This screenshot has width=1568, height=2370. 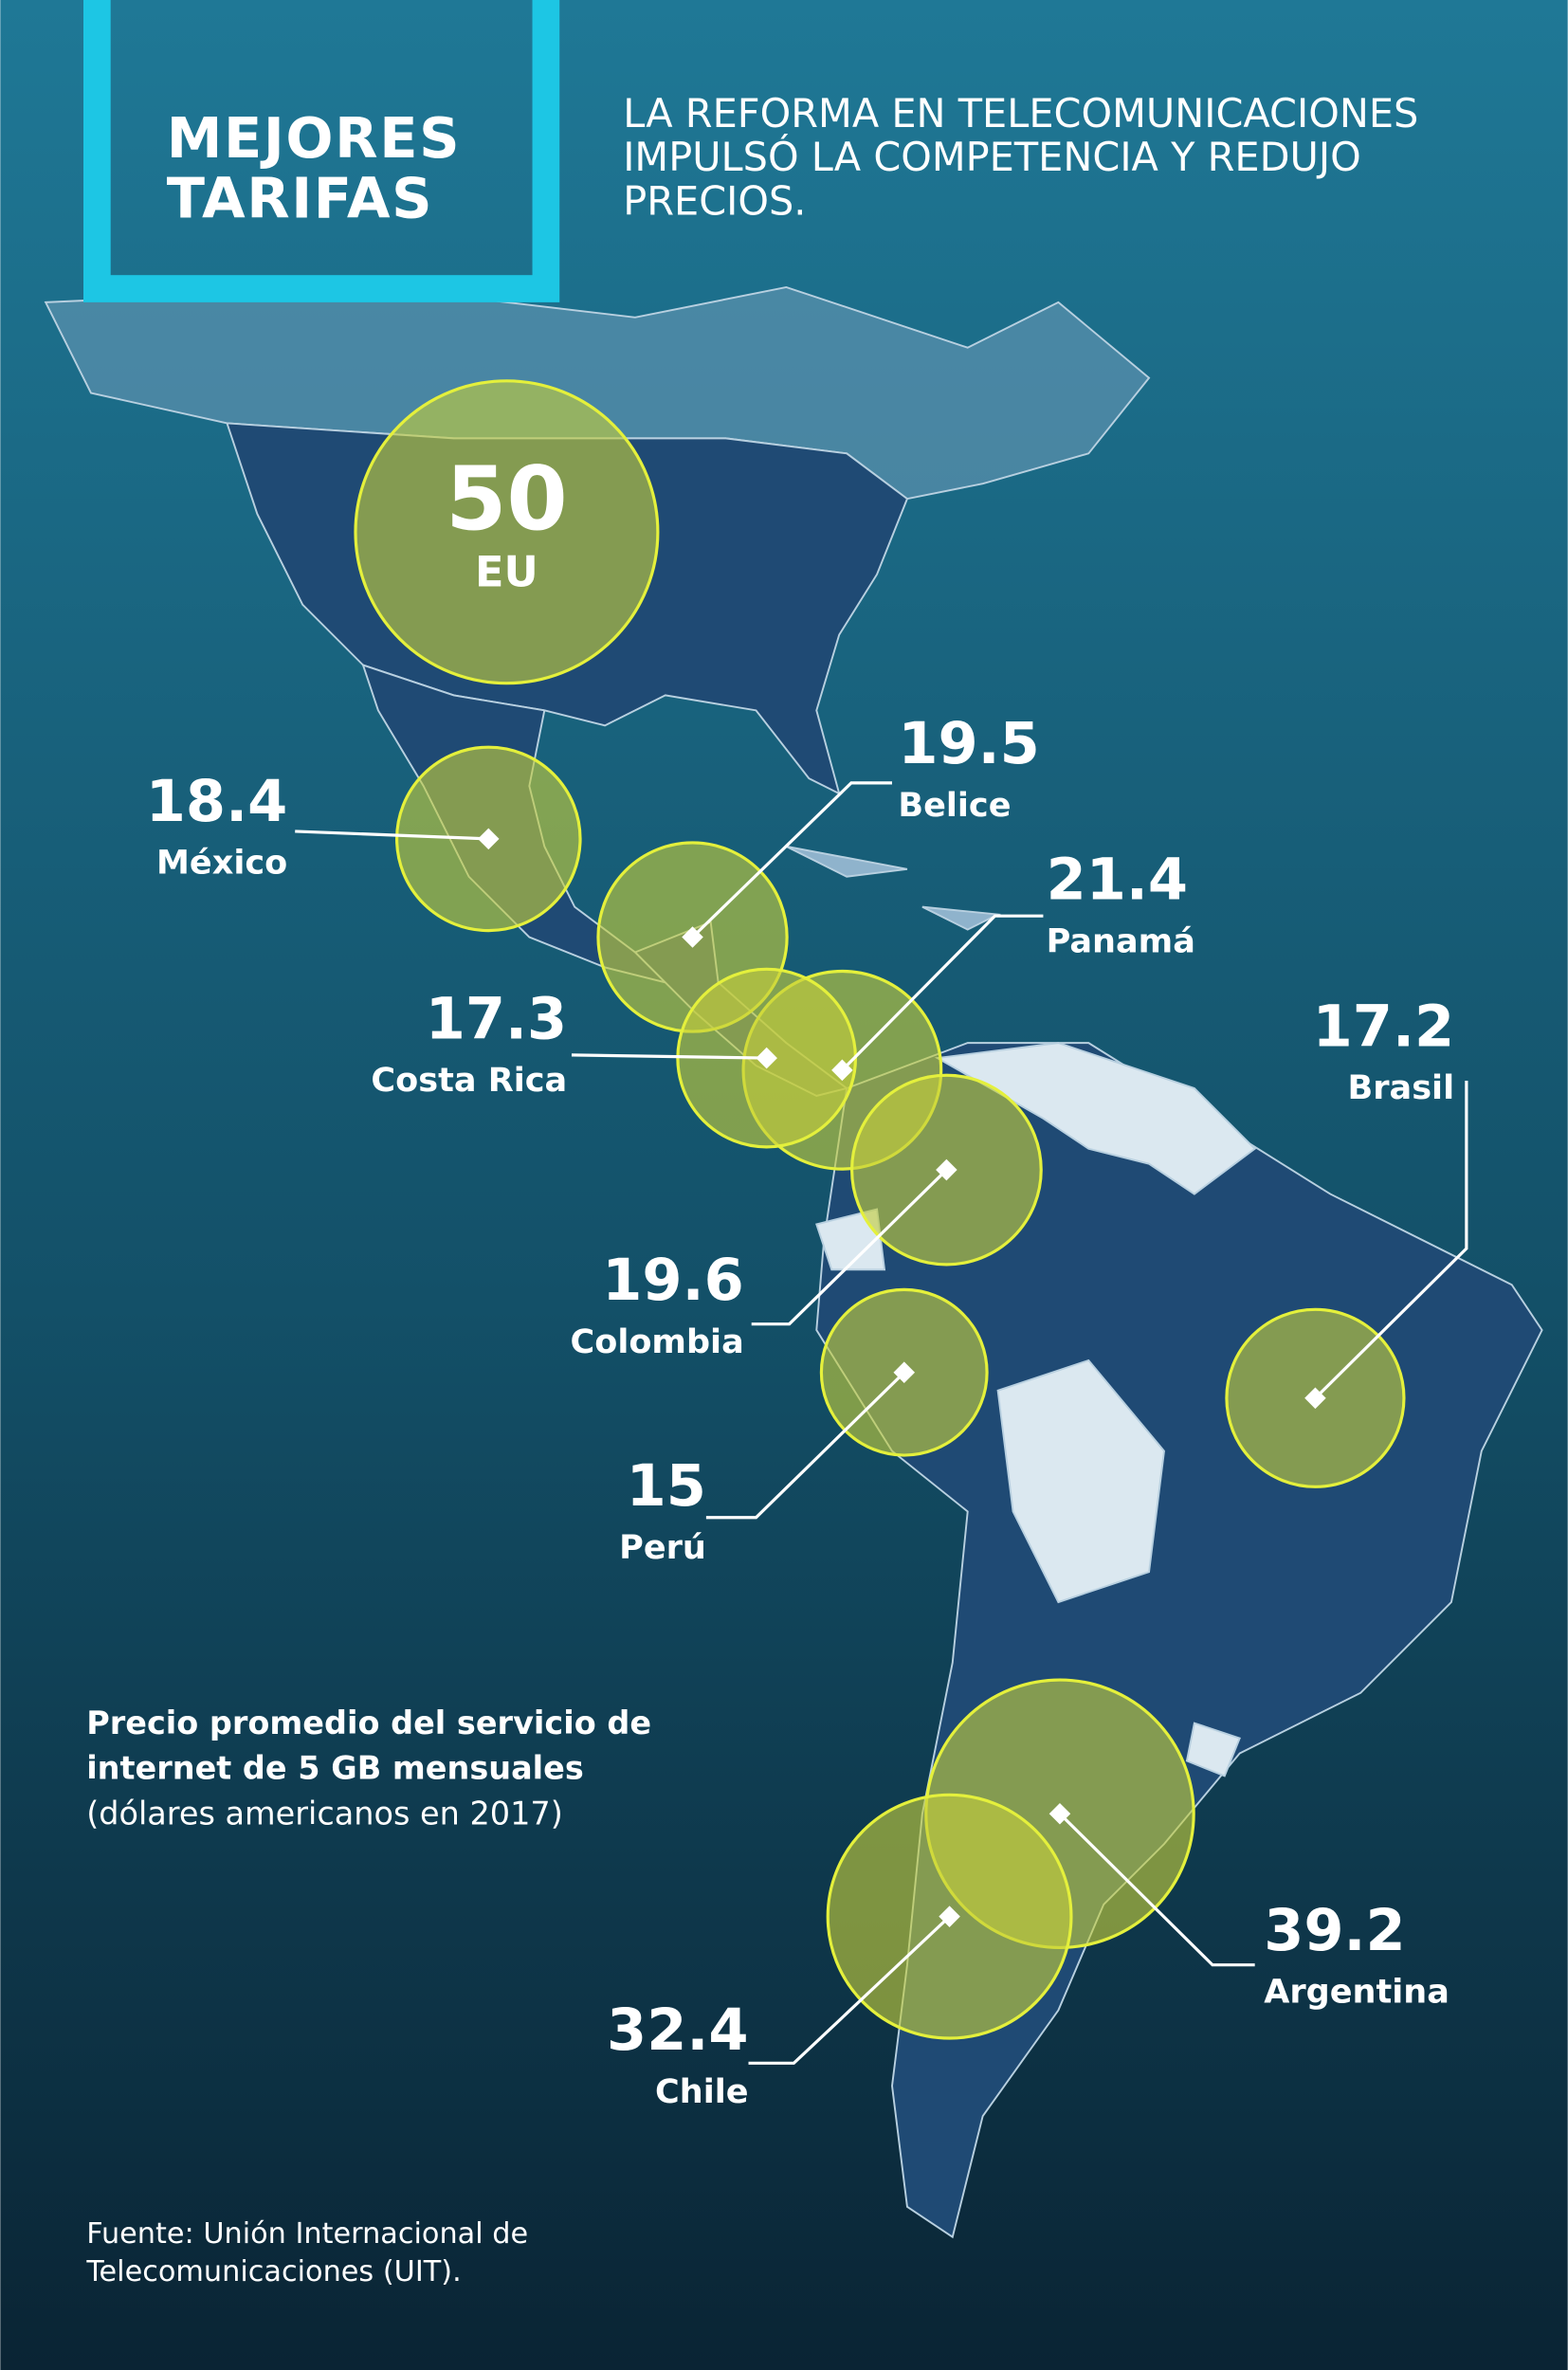 I want to click on value-label: 17.2, so click(x=1383, y=1027).